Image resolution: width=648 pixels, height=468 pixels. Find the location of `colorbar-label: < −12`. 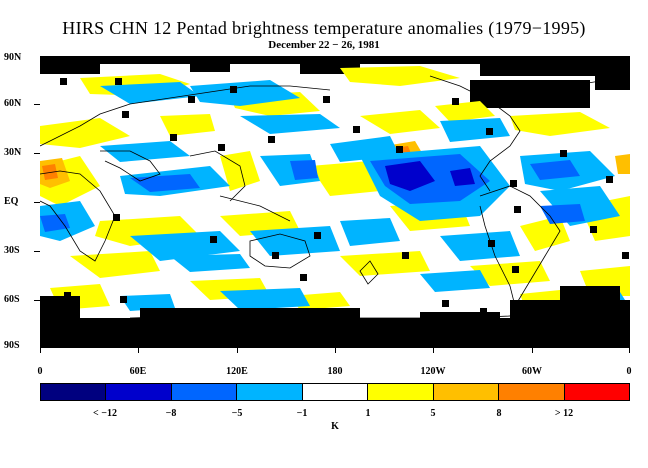

colorbar-label: < −12 is located at coordinates (105, 413).